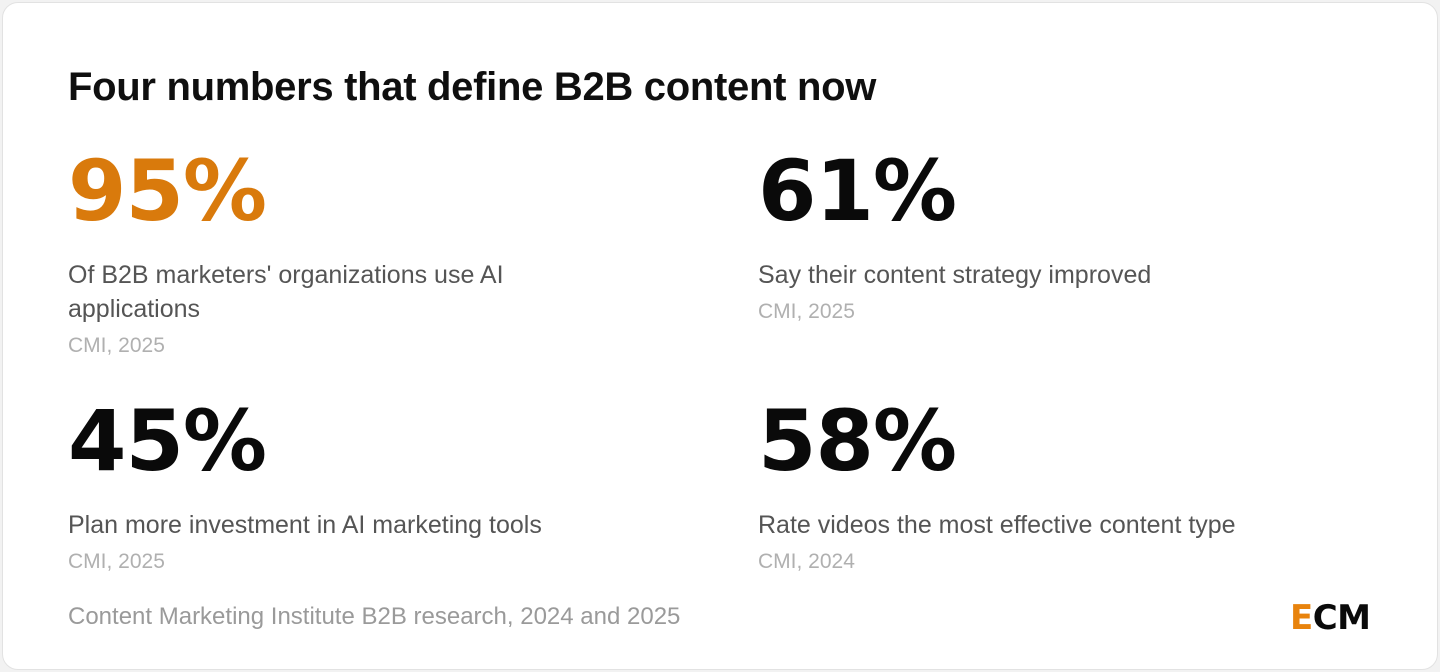 Image resolution: width=1440 pixels, height=672 pixels. Describe the element at coordinates (857, 191) in the screenshot. I see `stat-value: 61%` at that location.